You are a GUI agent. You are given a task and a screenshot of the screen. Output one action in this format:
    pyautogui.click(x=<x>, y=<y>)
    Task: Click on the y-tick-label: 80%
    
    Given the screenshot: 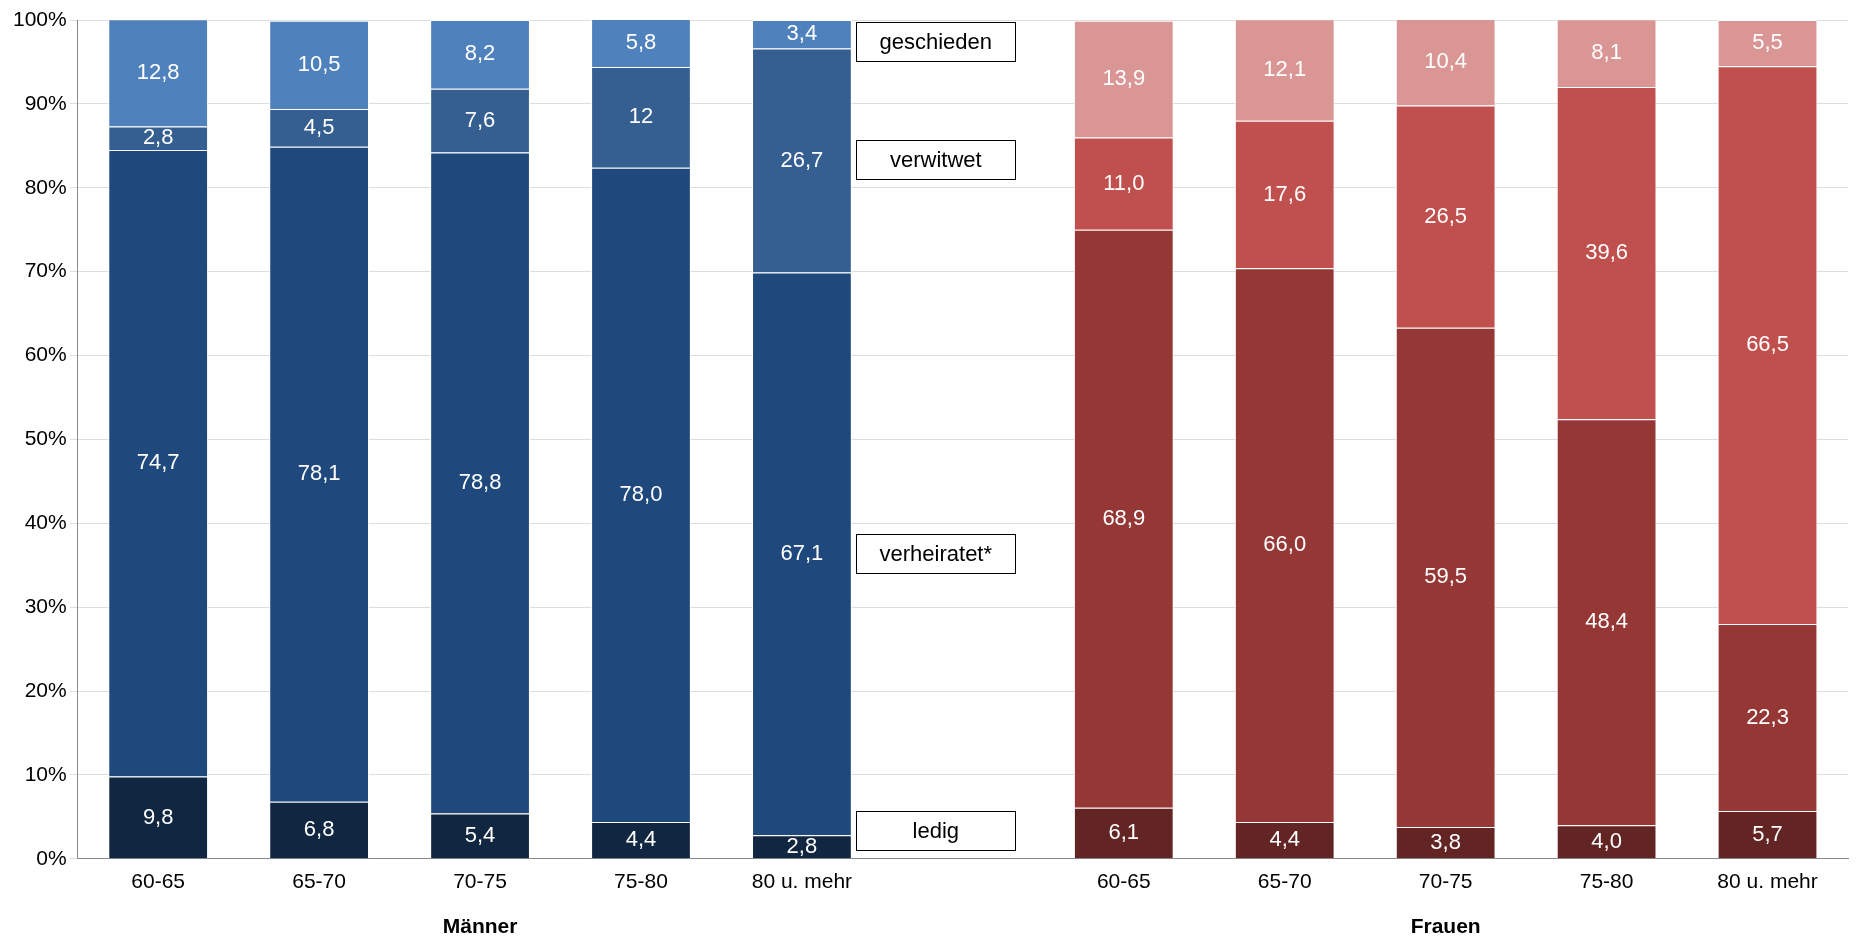 What is the action you would take?
    pyautogui.click(x=45, y=186)
    